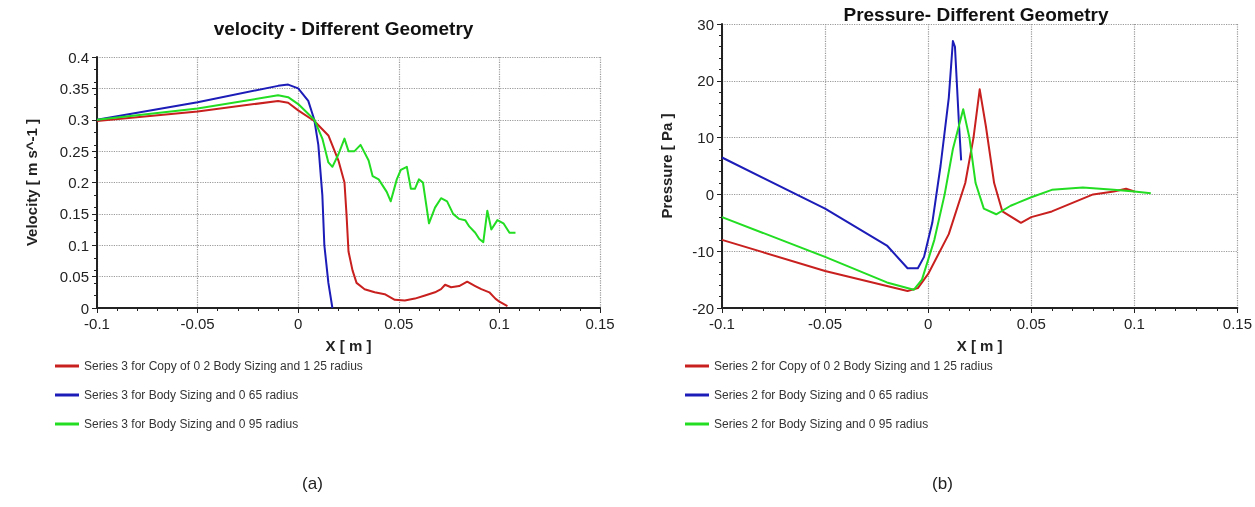 The width and height of the screenshot is (1255, 507). Describe the element at coordinates (74, 88) in the screenshot. I see `y-tick-label: 0.35` at that location.